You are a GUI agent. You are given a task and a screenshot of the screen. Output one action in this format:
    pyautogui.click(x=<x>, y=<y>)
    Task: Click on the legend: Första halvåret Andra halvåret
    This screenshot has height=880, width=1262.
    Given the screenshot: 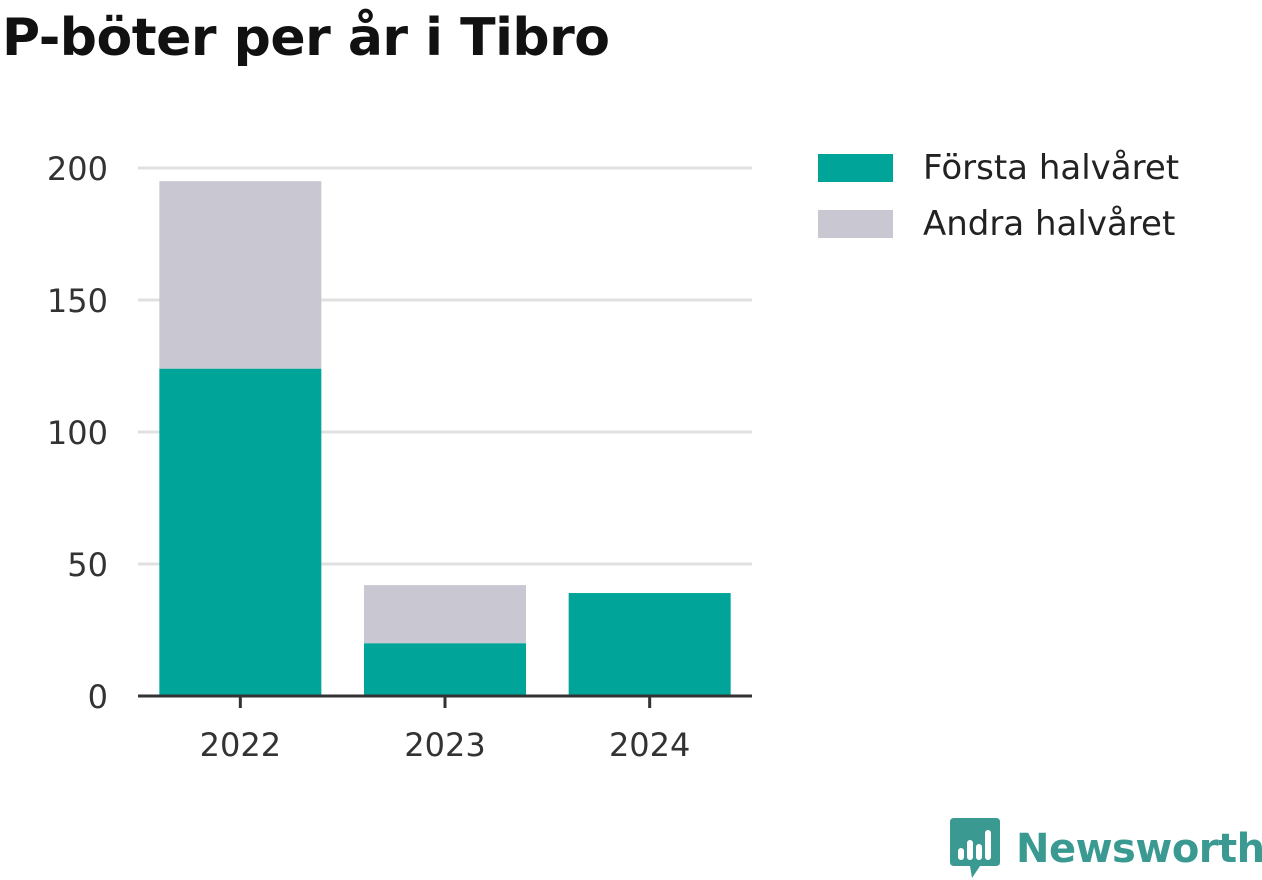 What is the action you would take?
    pyautogui.click(x=998, y=196)
    